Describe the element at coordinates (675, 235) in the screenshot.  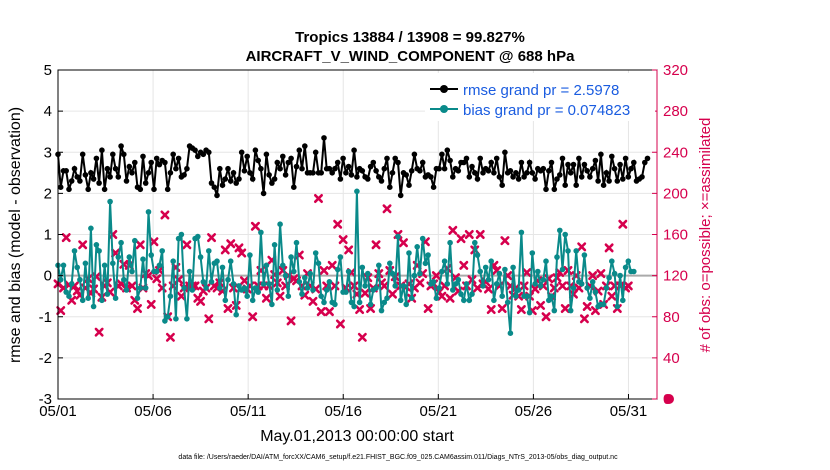
I see `right-tick-label: 160` at that location.